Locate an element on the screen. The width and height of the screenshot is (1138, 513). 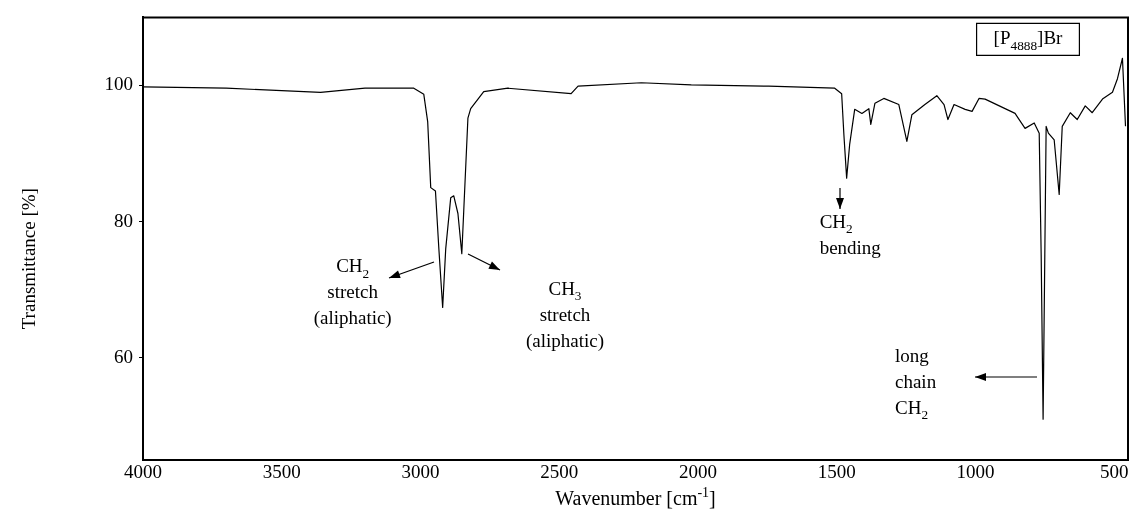
y-tick-label: 60 is located at coordinates (123, 356).